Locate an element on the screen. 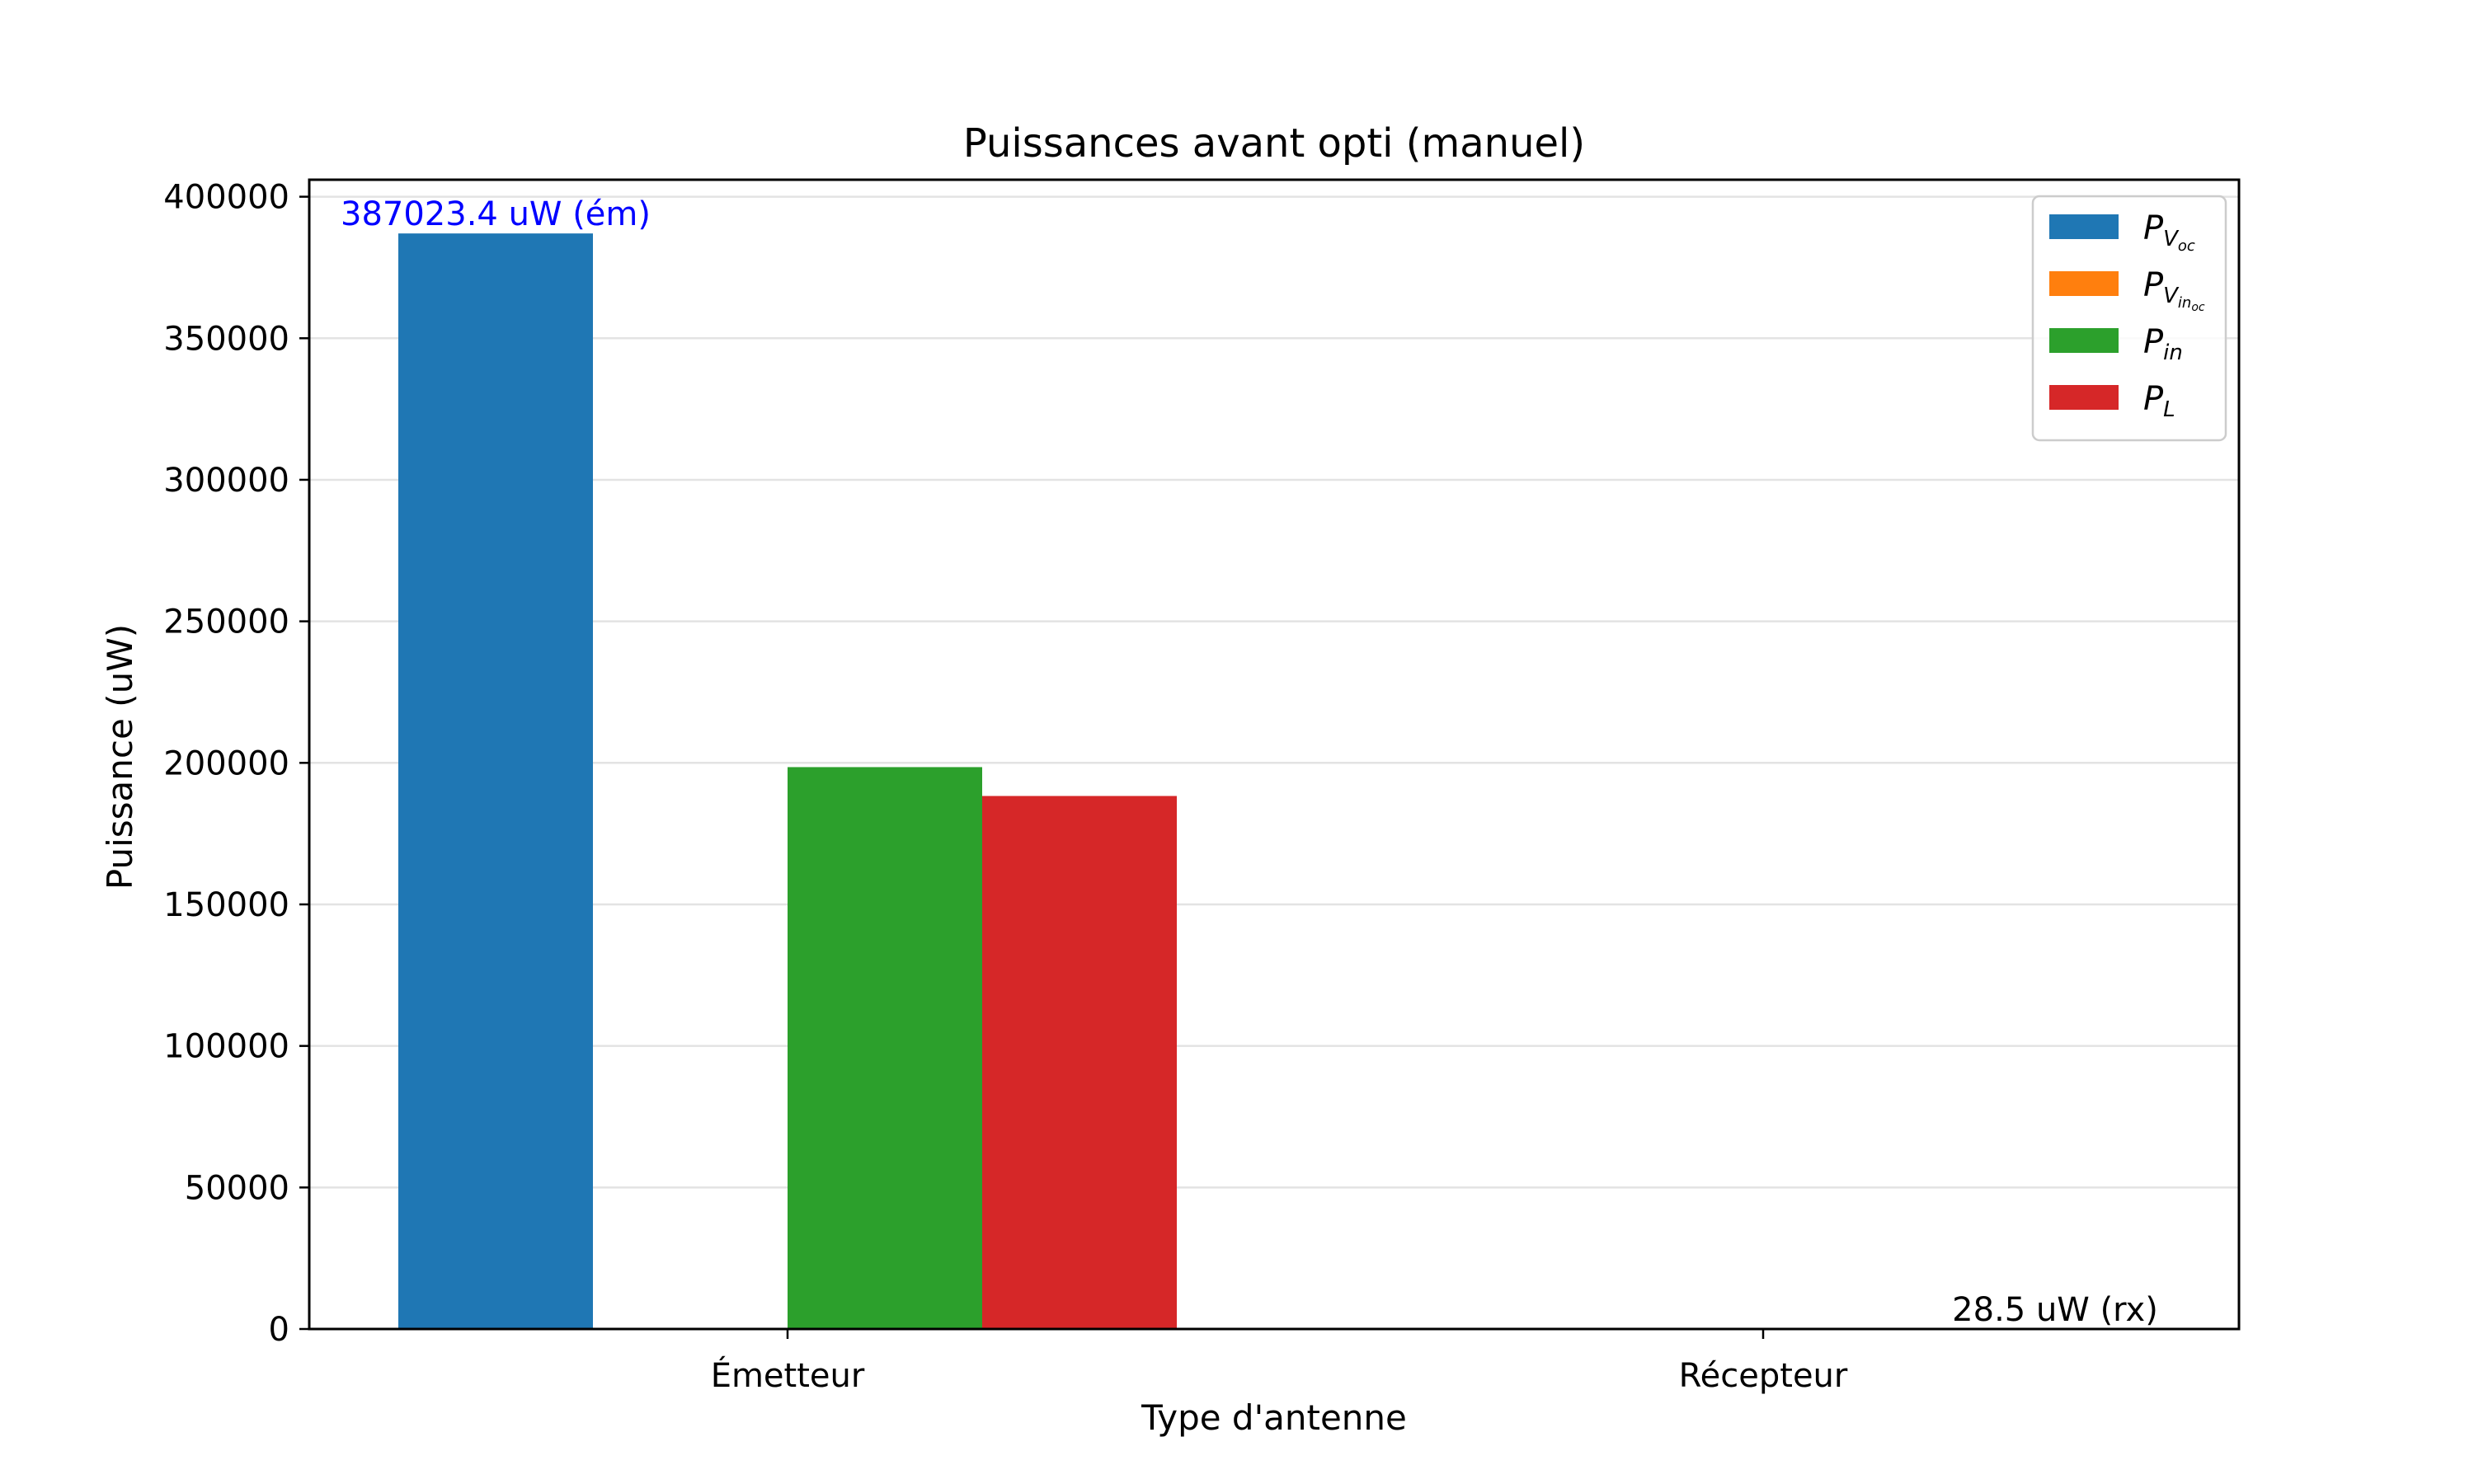  y-tick-label: 300000 is located at coordinates (226, 481).